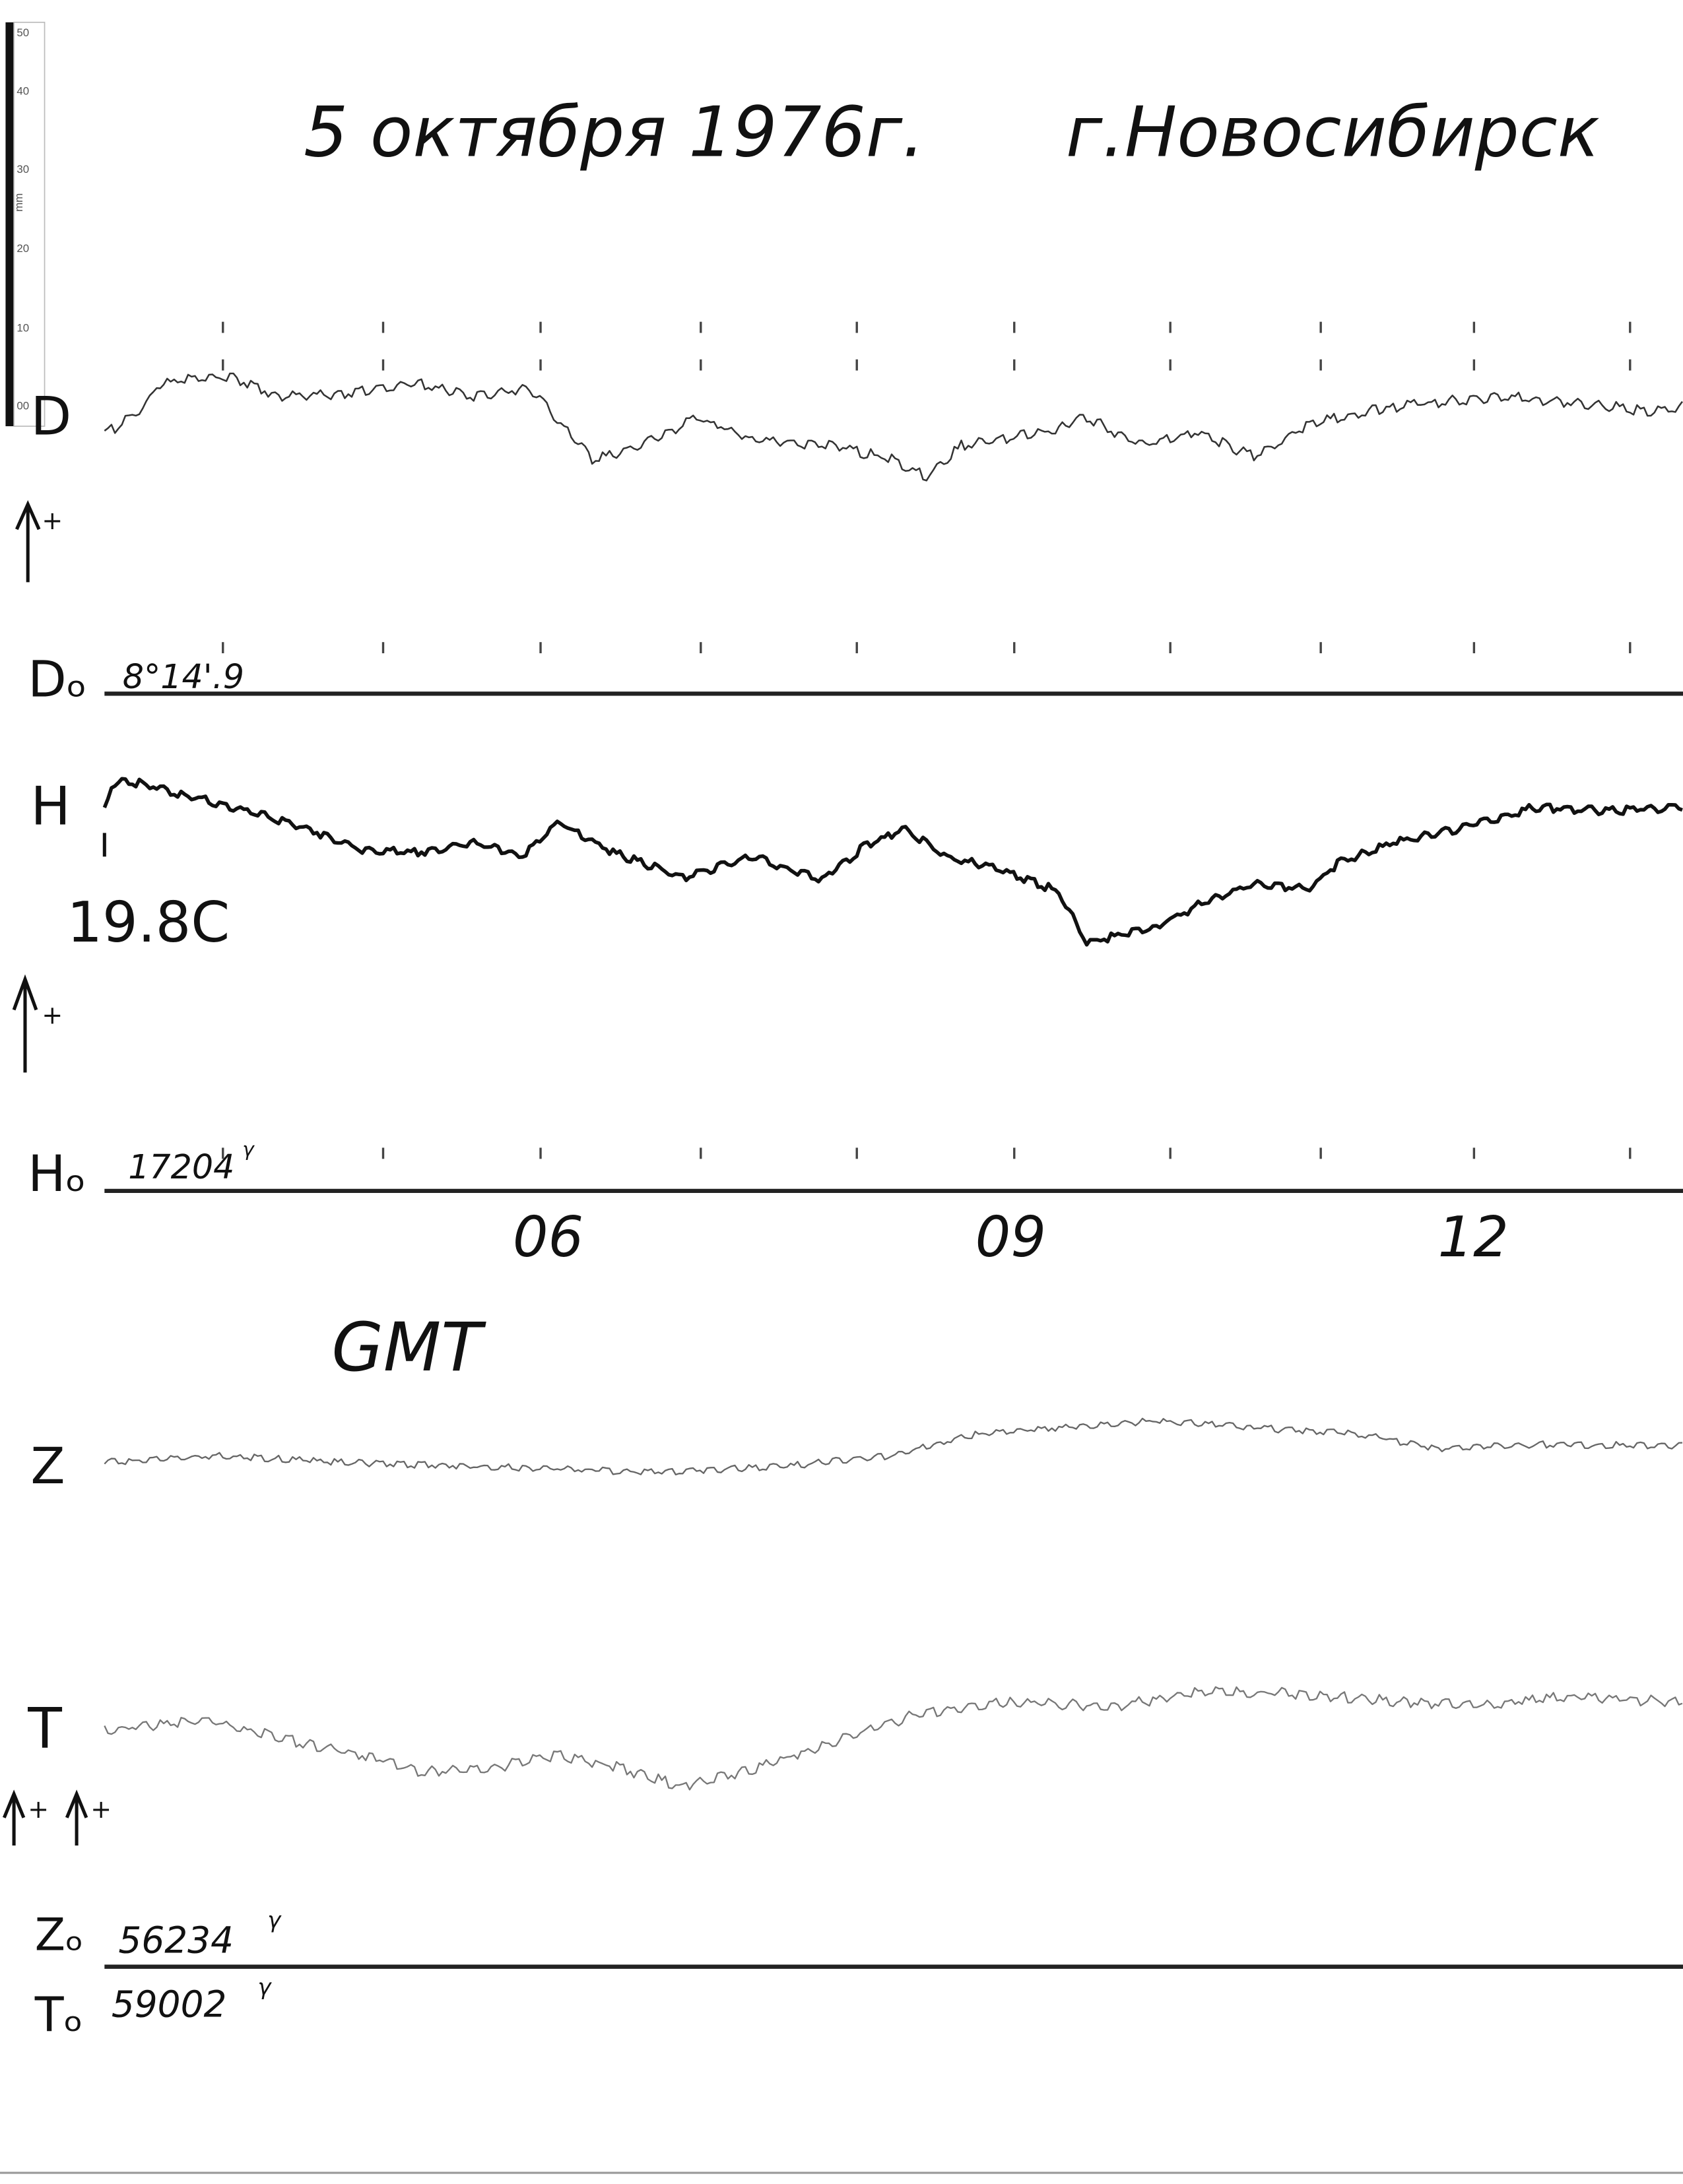 The height and width of the screenshot is (2184, 1683). What do you see at coordinates (50, 416) in the screenshot?
I see `channel-label: D` at bounding box center [50, 416].